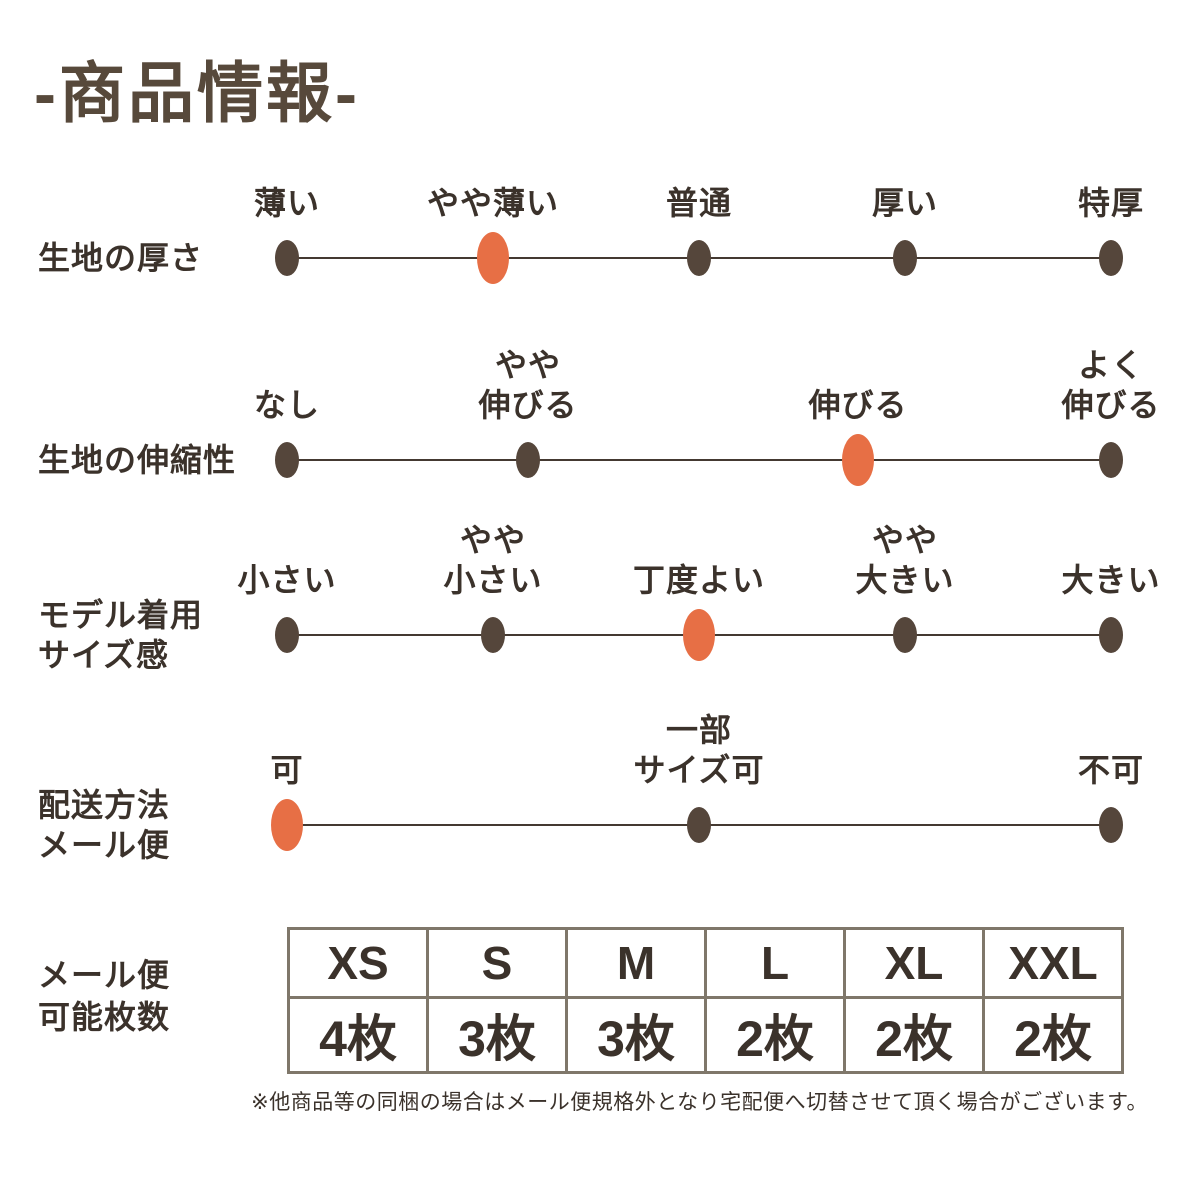  What do you see at coordinates (600, 223) in the screenshot?
I see `scale-row-fabric-thickness: 生地の厚さ 薄い やや薄い 普通 厚い 特厚` at bounding box center [600, 223].